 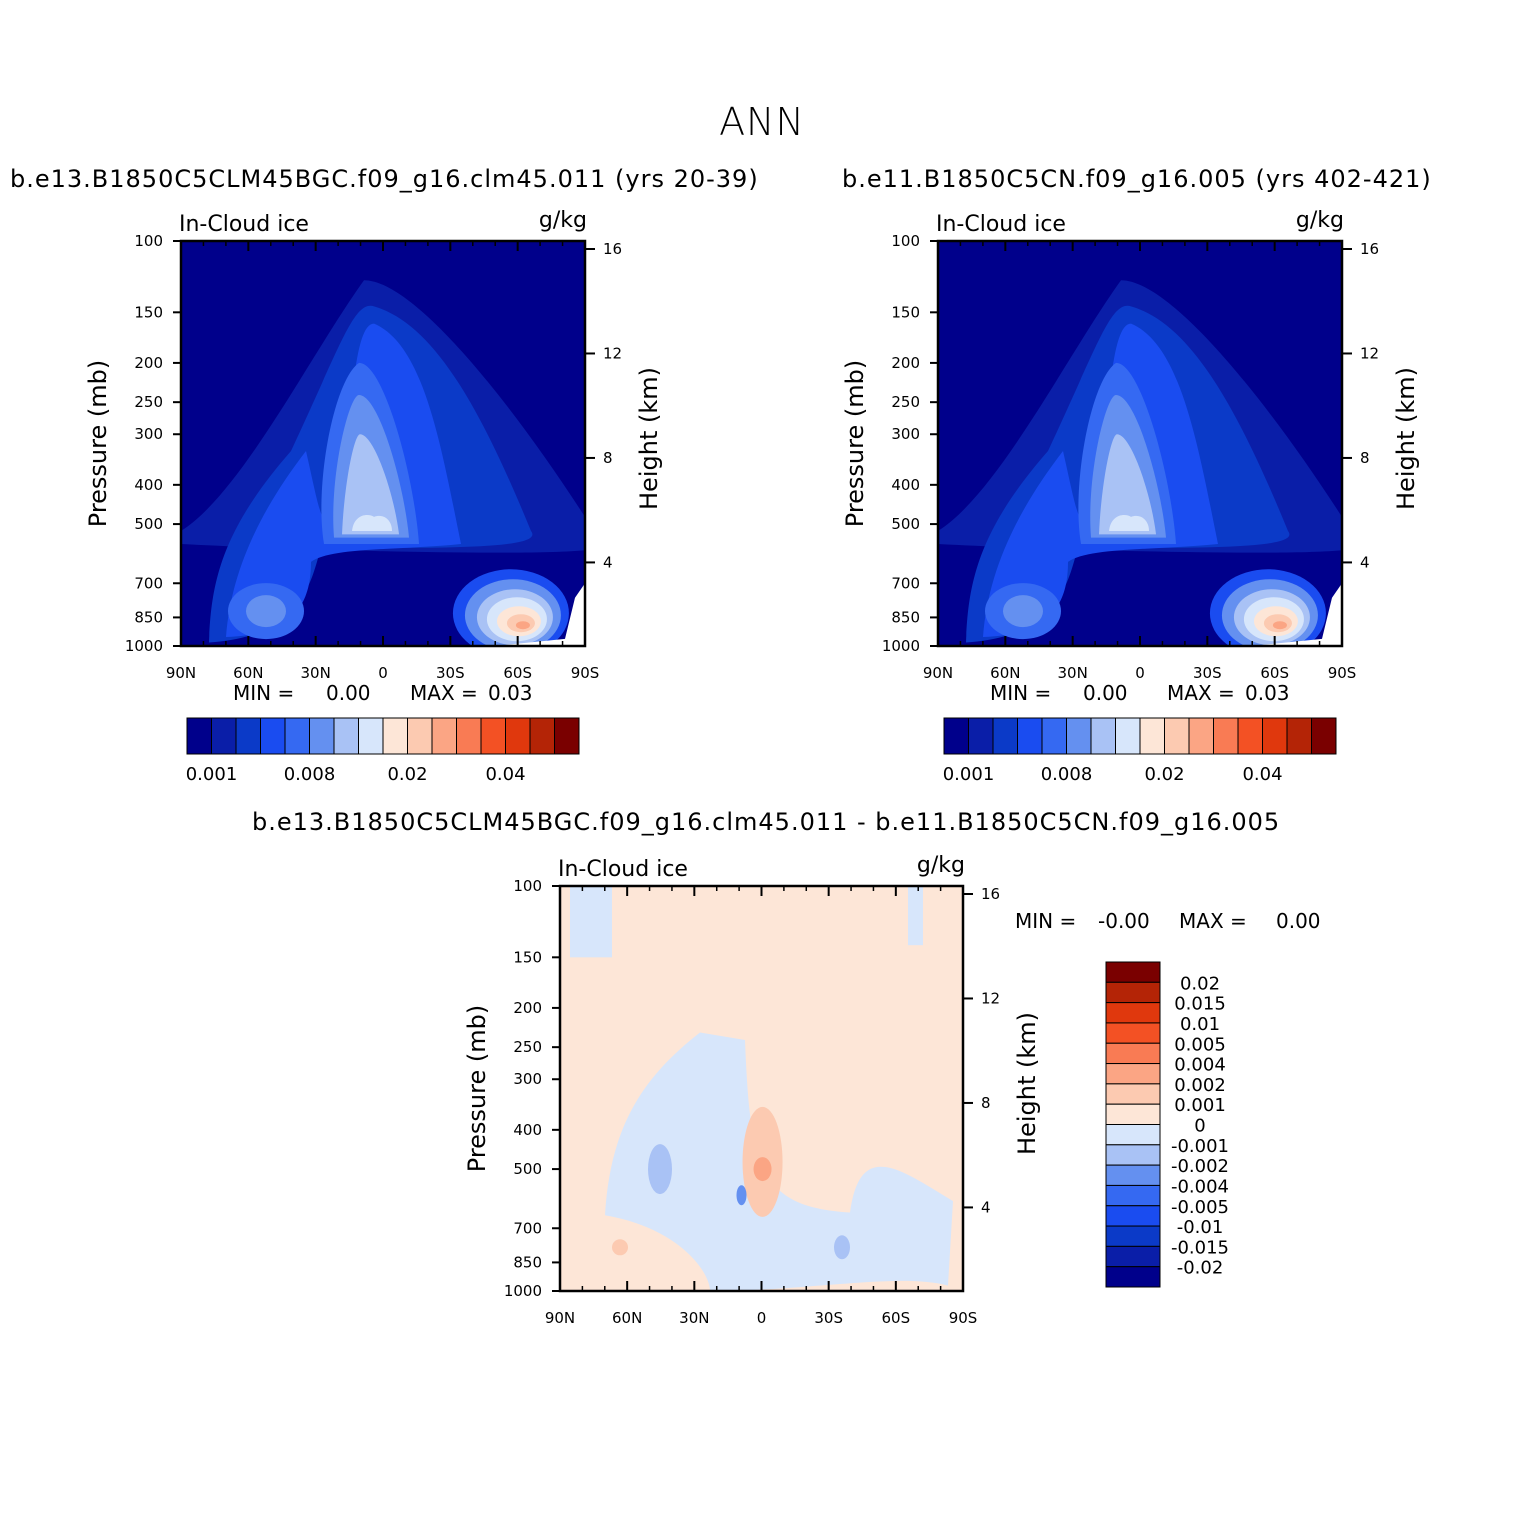 What do you see at coordinates (1140, 693) in the screenshot?
I see `min-max-stats: MIN = 0.00 MAX = 0.03` at bounding box center [1140, 693].